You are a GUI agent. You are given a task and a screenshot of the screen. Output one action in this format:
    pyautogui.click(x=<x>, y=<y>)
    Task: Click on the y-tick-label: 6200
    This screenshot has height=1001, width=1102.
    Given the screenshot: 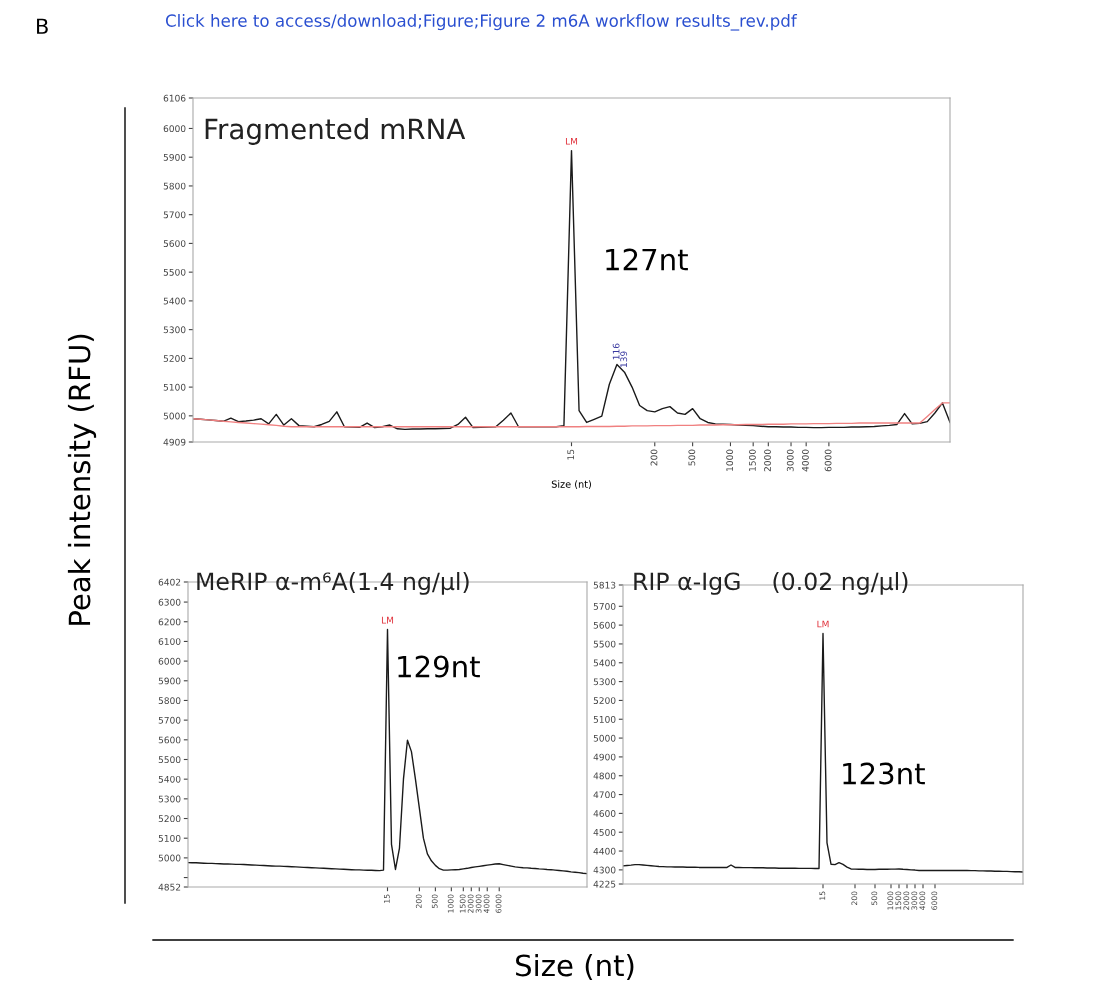 What is the action you would take?
    pyautogui.click(x=169, y=622)
    